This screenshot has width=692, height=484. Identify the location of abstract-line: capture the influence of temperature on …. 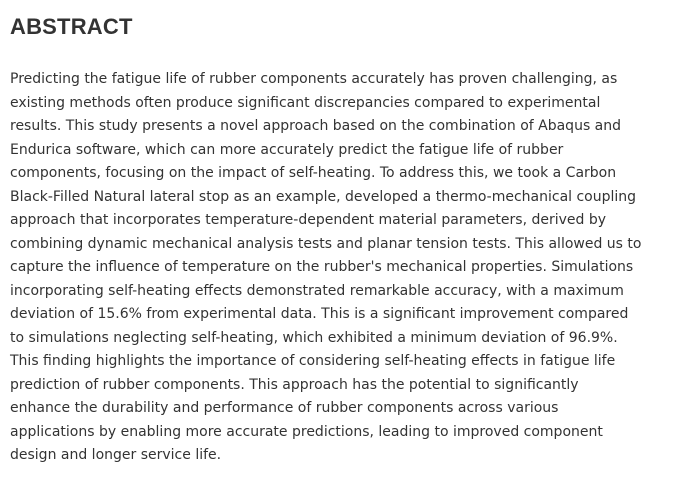
(322, 267).